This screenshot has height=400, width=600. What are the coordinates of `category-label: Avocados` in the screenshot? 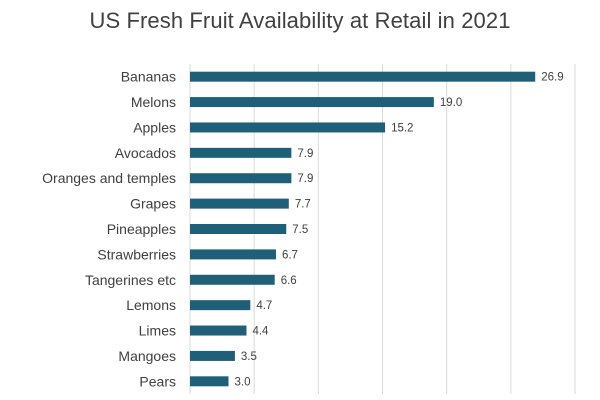 It's located at (145, 153).